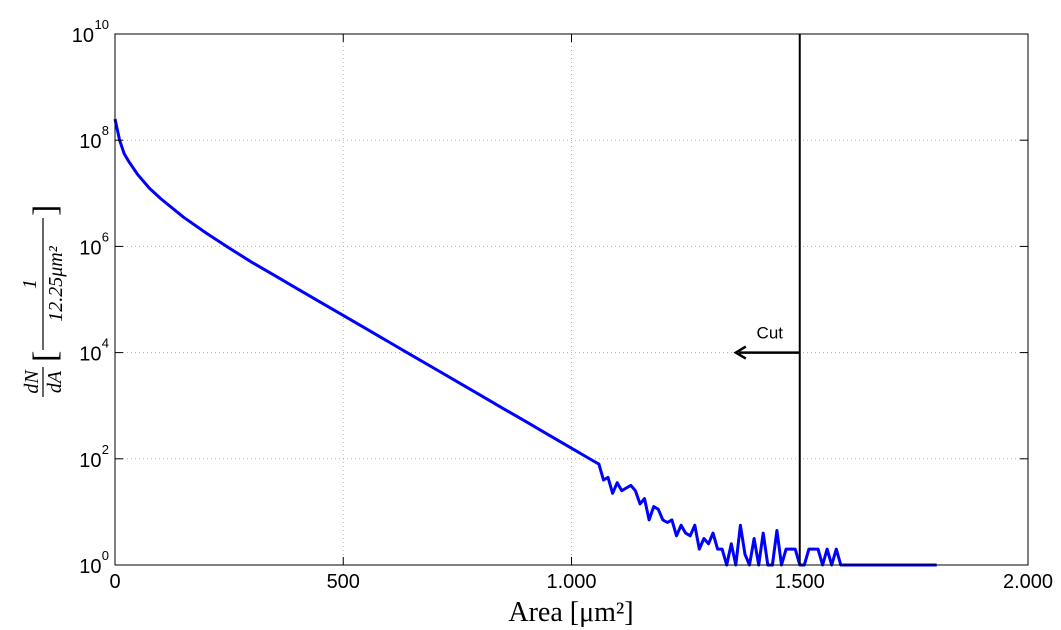  Describe the element at coordinates (32, 381) in the screenshot. I see `y-label-lhs-num: dN` at that location.